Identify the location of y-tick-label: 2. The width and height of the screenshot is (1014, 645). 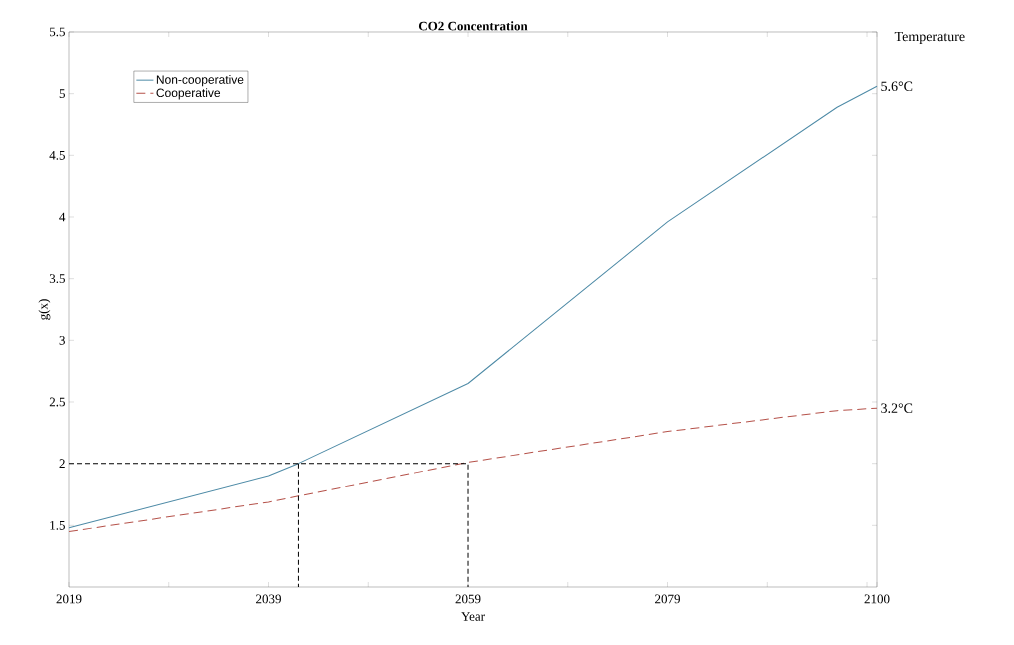
(62, 463).